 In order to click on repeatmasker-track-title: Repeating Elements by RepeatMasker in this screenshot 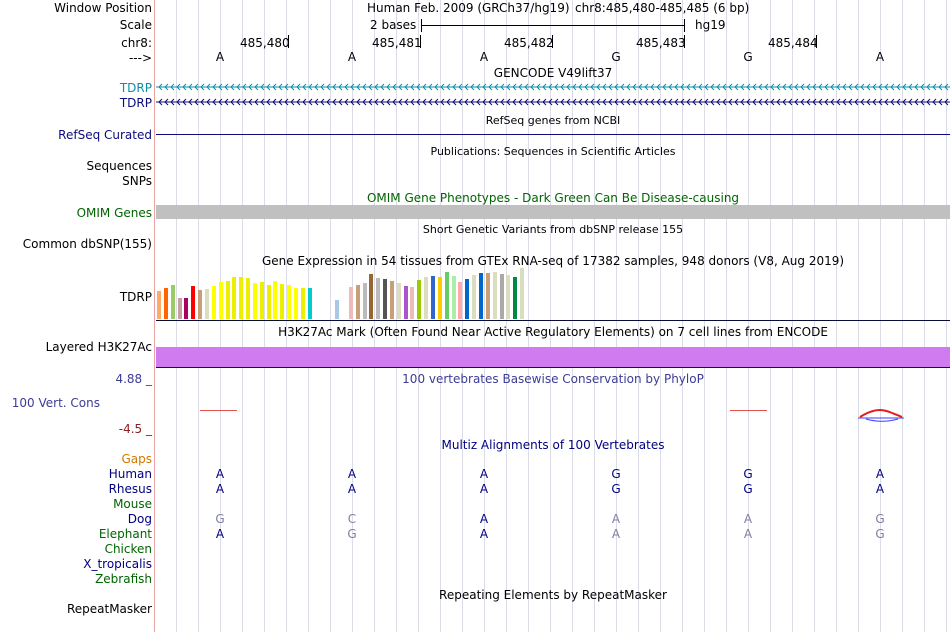, I will do `click(553, 595)`.